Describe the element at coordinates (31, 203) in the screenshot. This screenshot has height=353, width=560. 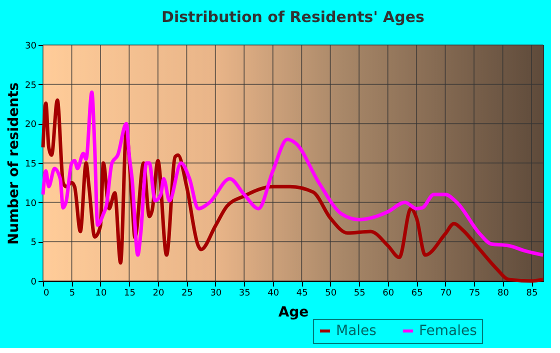
I see `y-tick-label: 10` at that location.